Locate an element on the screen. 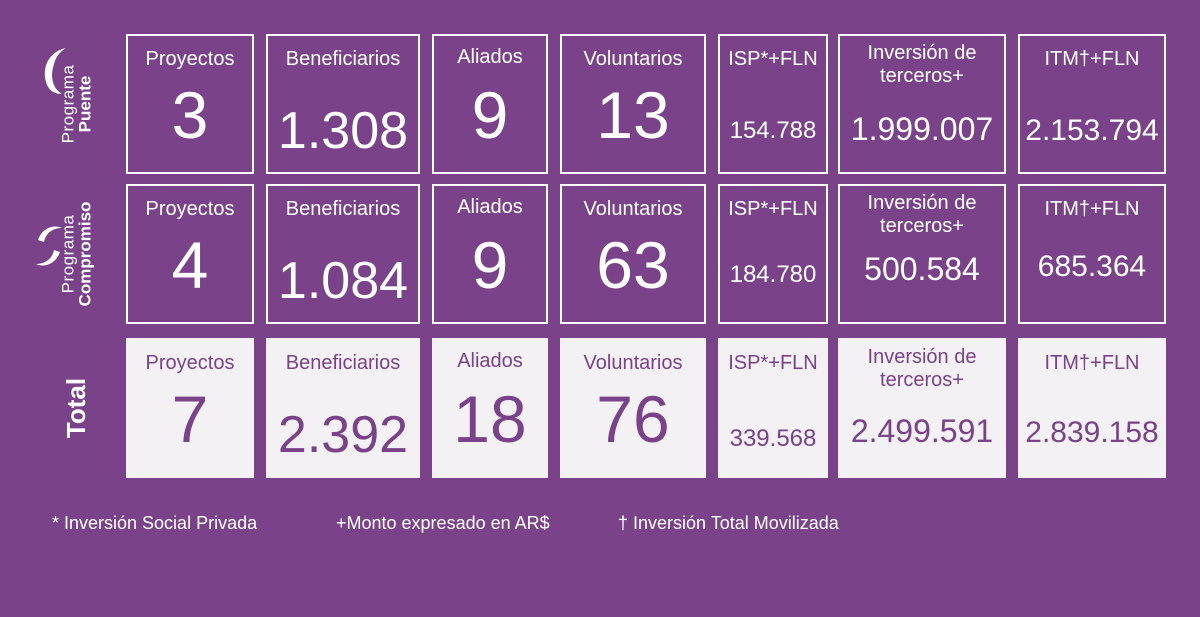 The width and height of the screenshot is (1200, 617). cell-value: 1.999.007 is located at coordinates (922, 129).